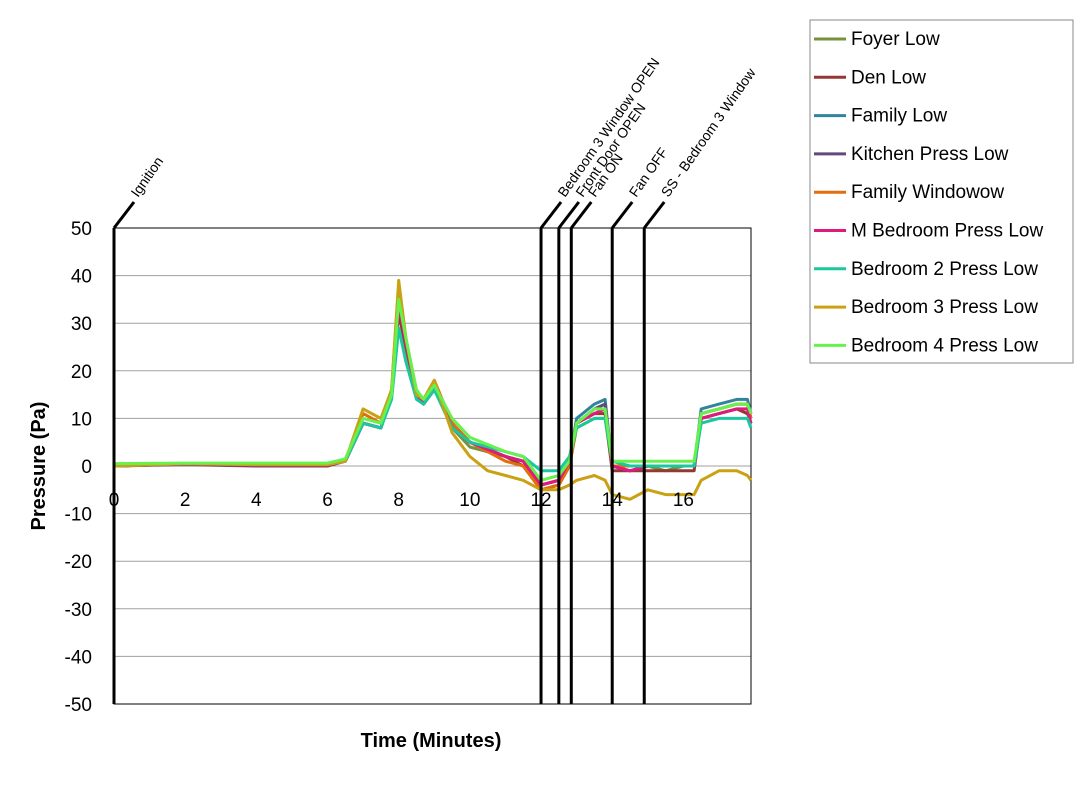  Describe the element at coordinates (39, 466) in the screenshot. I see `y-axis-title: Pressure (Pa)` at that location.